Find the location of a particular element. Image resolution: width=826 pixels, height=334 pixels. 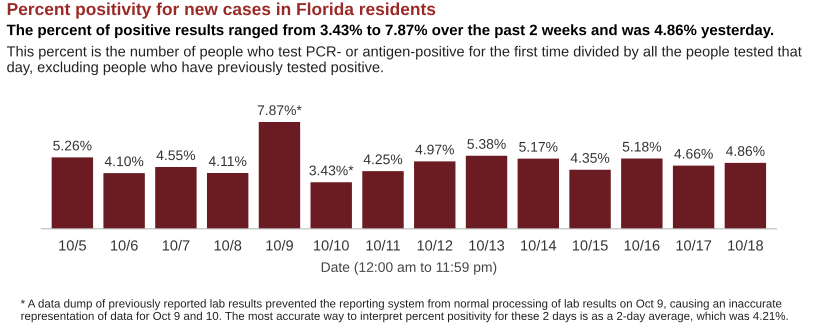

x-tick-label: 10/6 is located at coordinates (124, 245).